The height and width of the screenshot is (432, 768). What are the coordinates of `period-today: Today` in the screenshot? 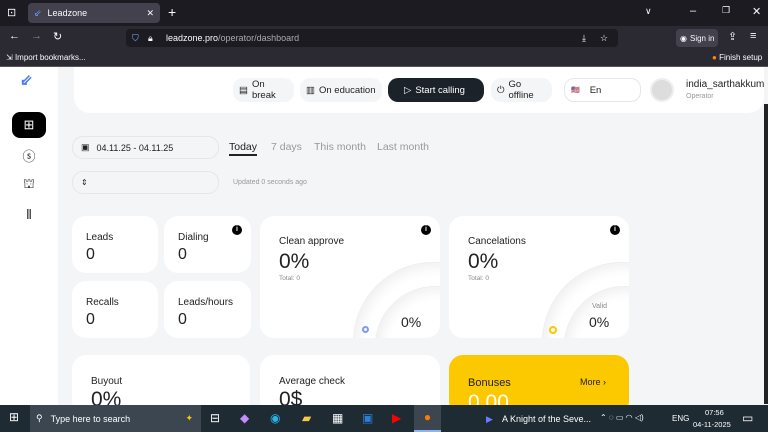 It's located at (243, 148).